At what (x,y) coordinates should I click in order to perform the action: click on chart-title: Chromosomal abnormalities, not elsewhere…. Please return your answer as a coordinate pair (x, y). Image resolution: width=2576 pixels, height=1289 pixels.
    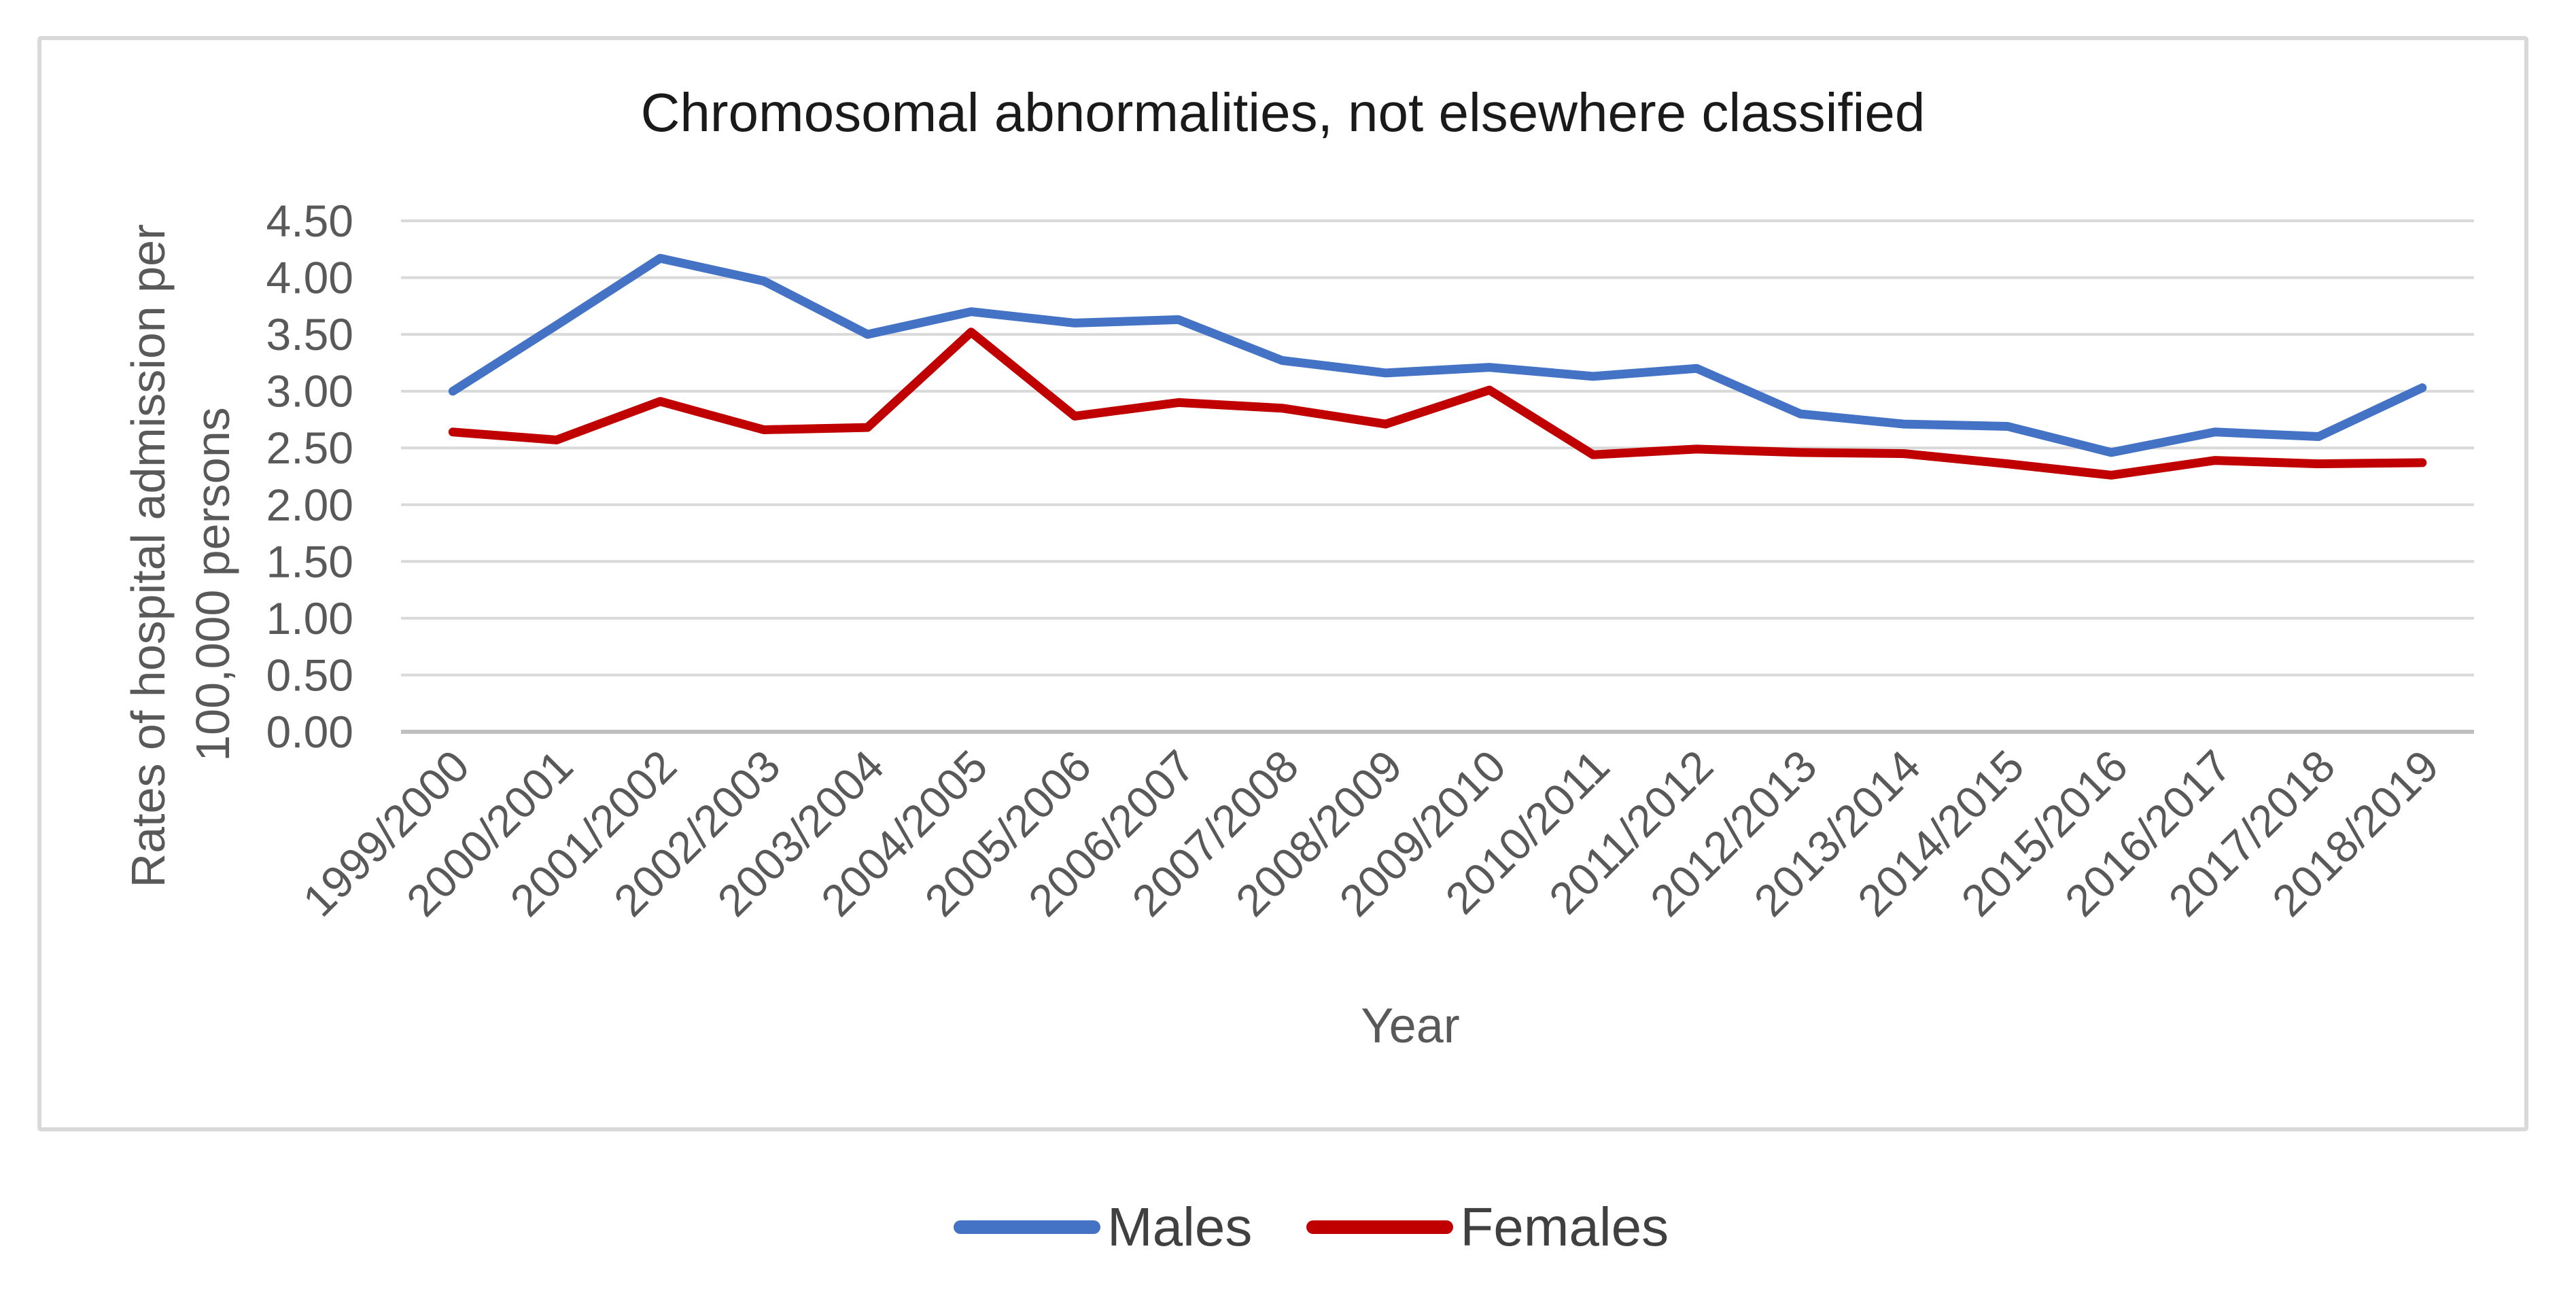
    Looking at the image, I should click on (1283, 112).